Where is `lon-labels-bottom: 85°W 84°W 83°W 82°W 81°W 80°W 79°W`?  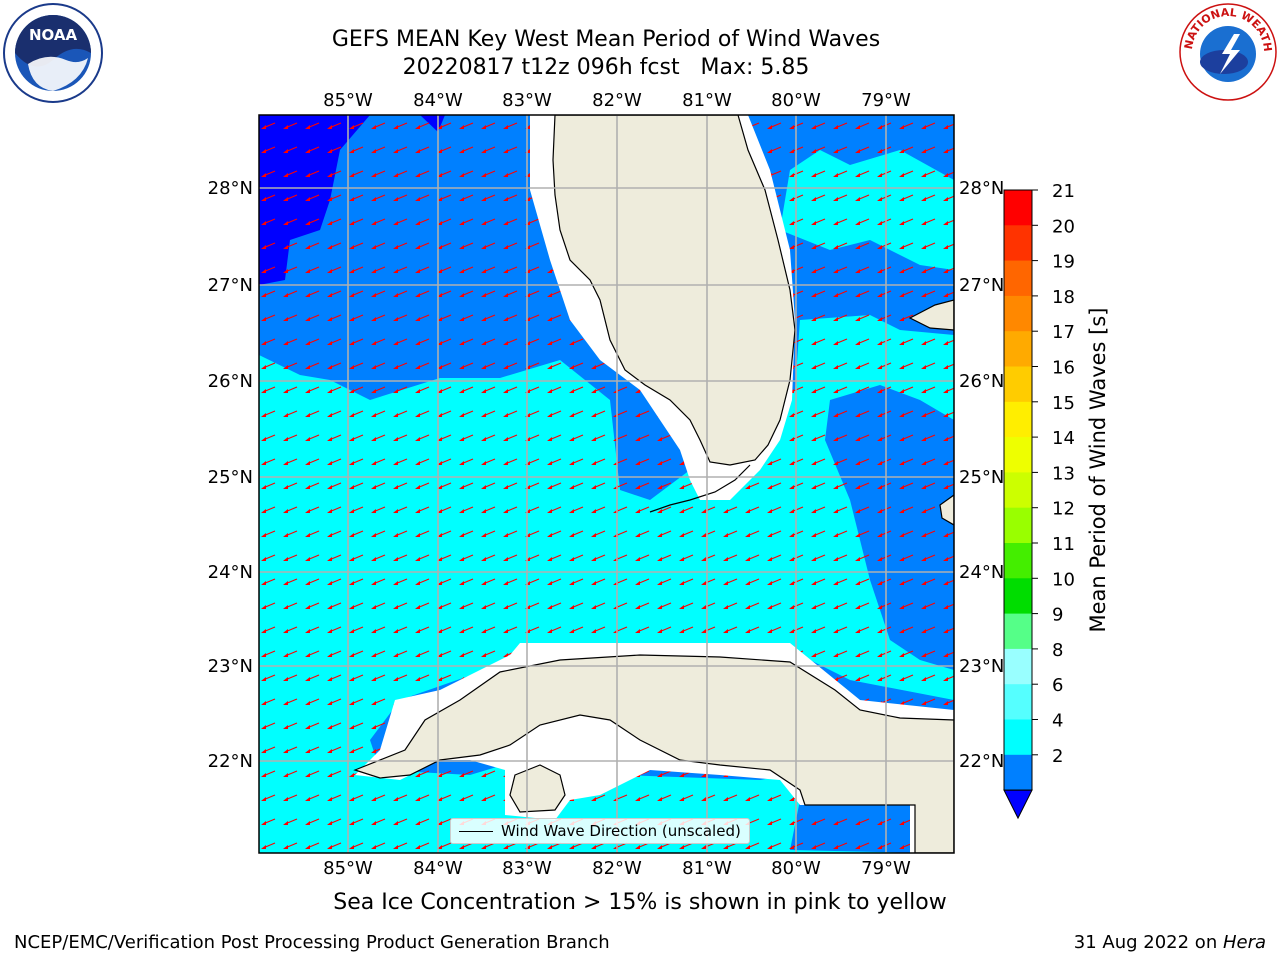
lon-labels-bottom: 85°W 84°W 83°W 82°W 81°W 80°W 79°W is located at coordinates (617, 868).